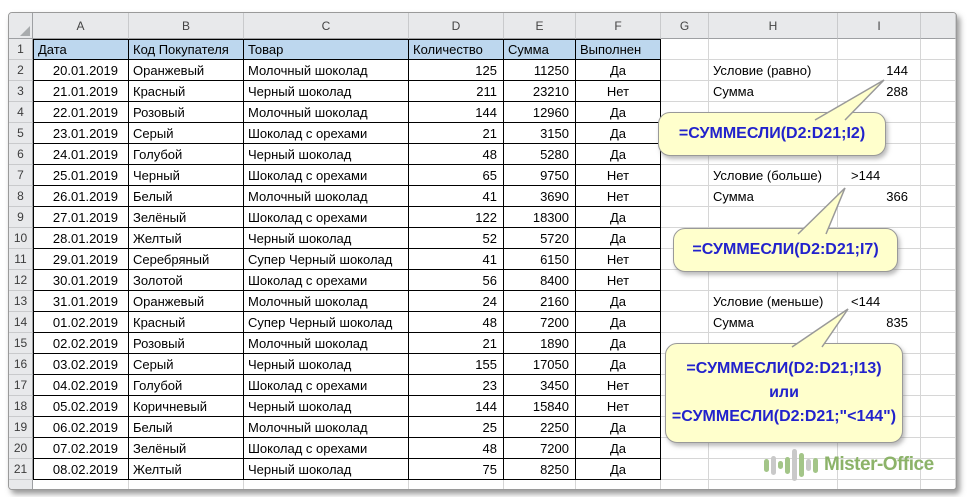  Describe the element at coordinates (21, 406) in the screenshot. I see `row-header-18: 18` at that location.